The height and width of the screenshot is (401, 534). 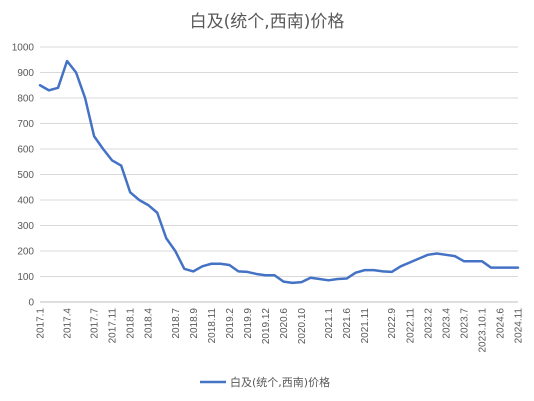 What do you see at coordinates (519, 326) in the screenshot?
I see `x-tick-label: 2024.11` at bounding box center [519, 326].